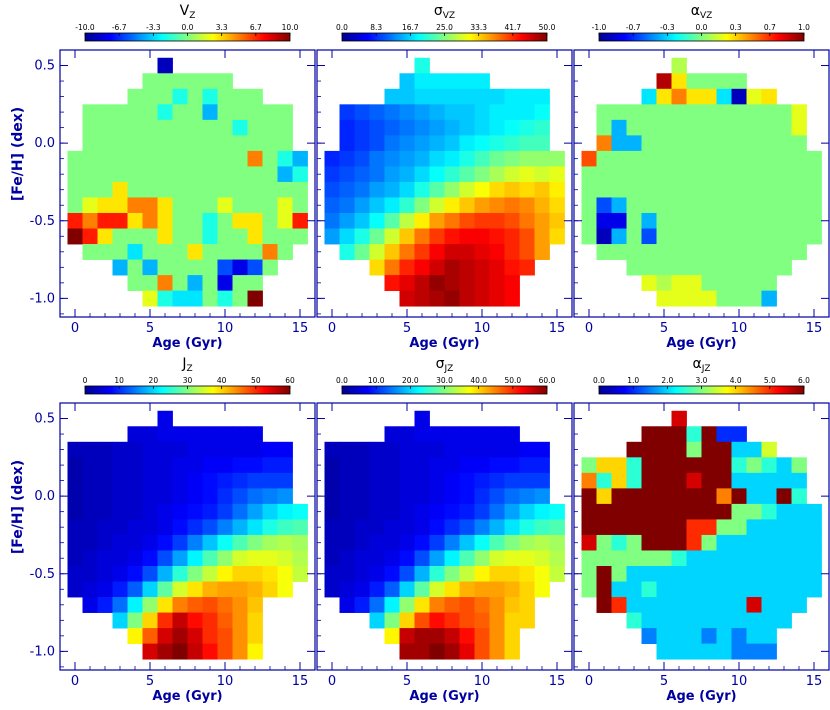 This screenshot has height=710, width=830. I want to click on panel-title: αJZ, so click(701, 365).